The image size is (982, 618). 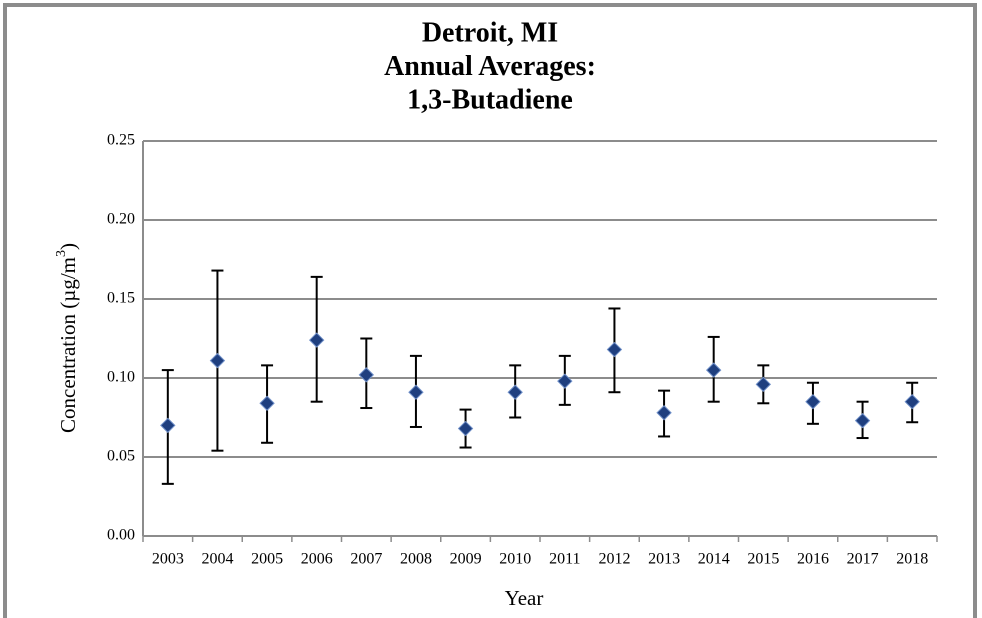 What do you see at coordinates (61, 253) in the screenshot?
I see `y-axis-label-superscript: 3` at bounding box center [61, 253].